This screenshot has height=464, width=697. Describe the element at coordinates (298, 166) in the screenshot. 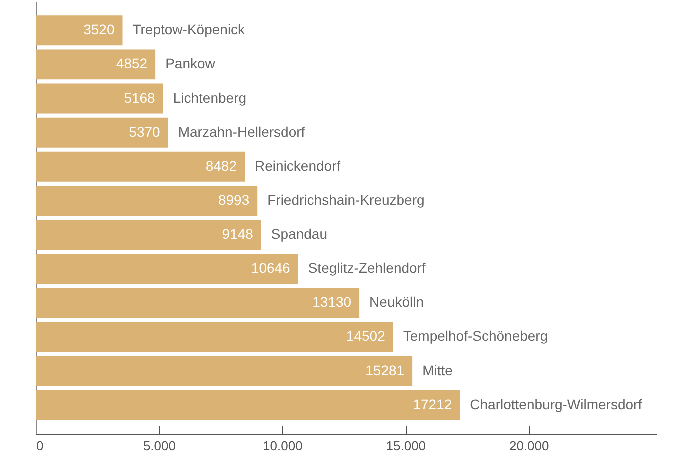

I see `y-tick-label: Reinickendorf` at that location.